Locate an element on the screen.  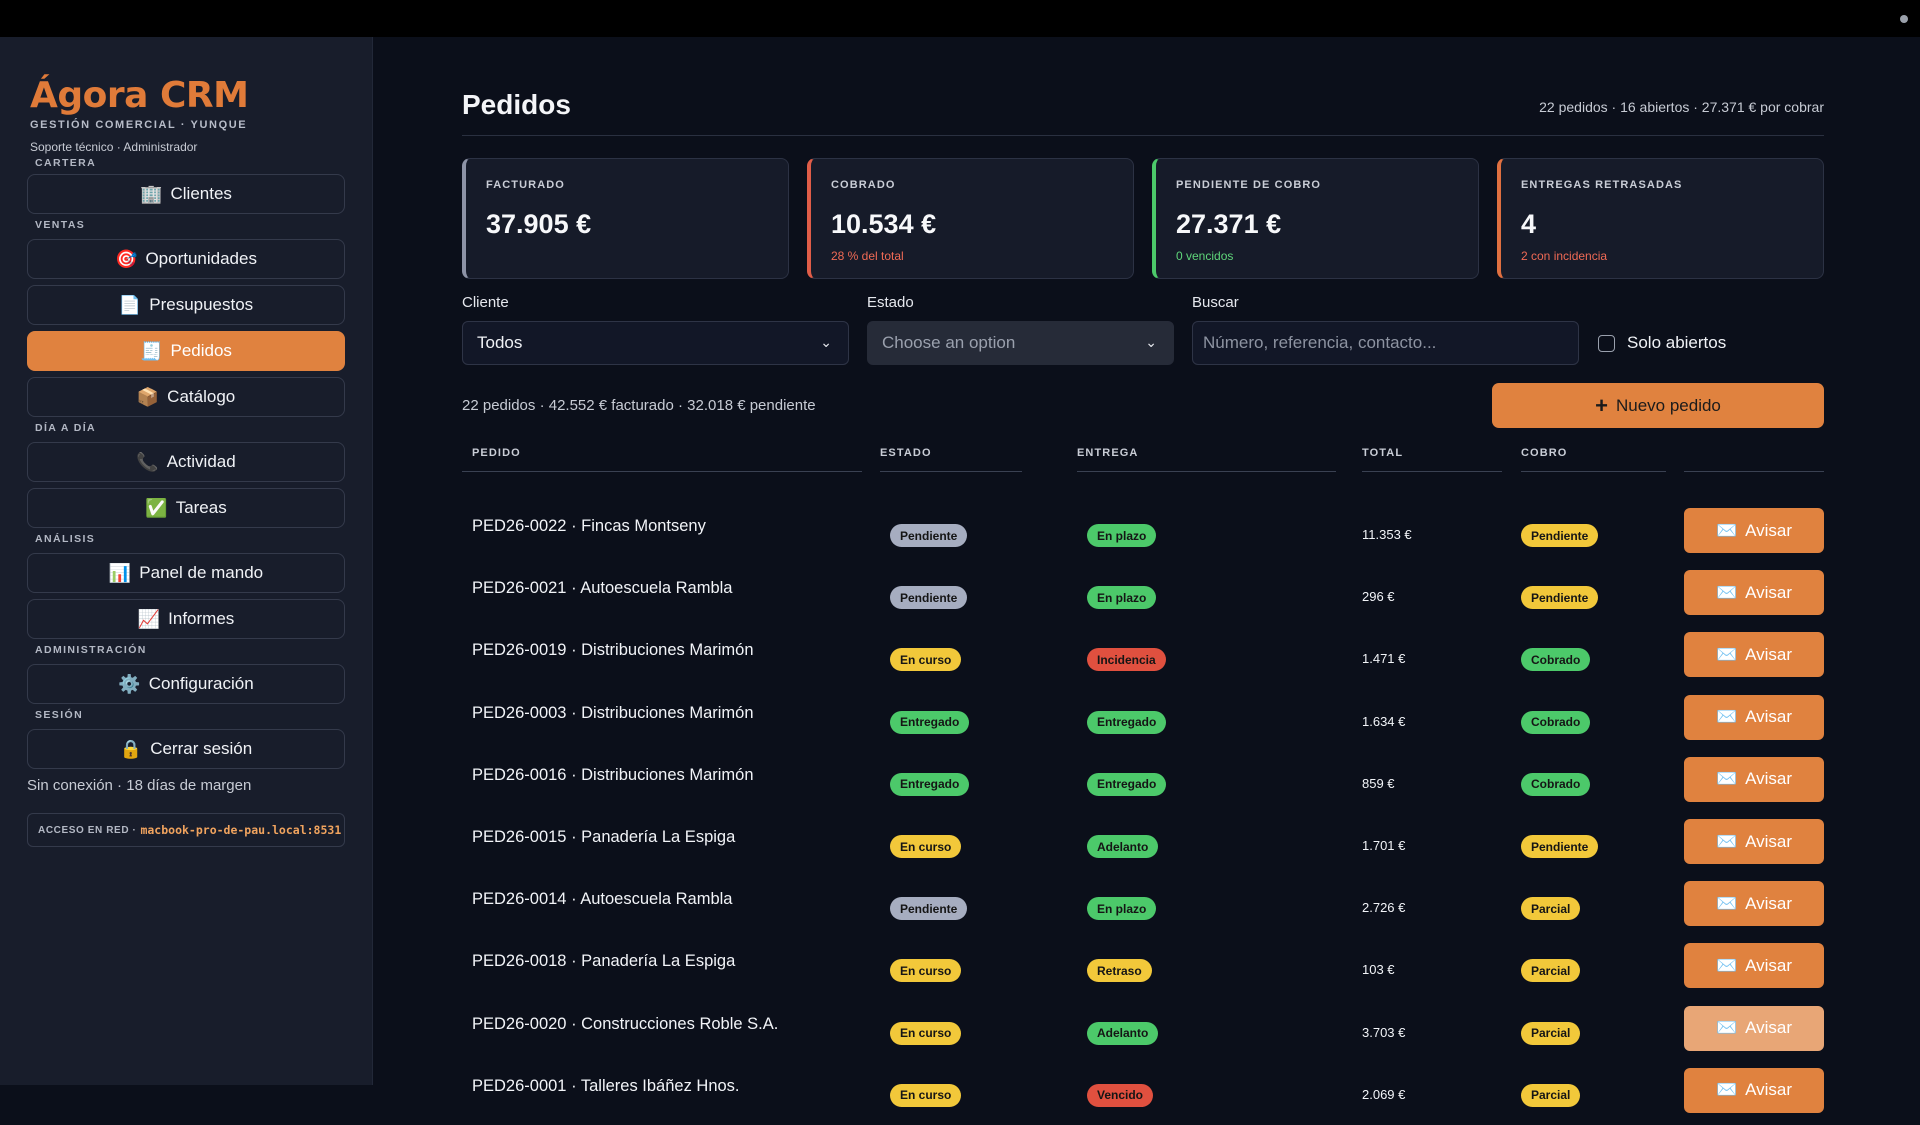
brand-subtitle: GESTIÓN COMERCIAL · YUNQUE is located at coordinates (139, 125).